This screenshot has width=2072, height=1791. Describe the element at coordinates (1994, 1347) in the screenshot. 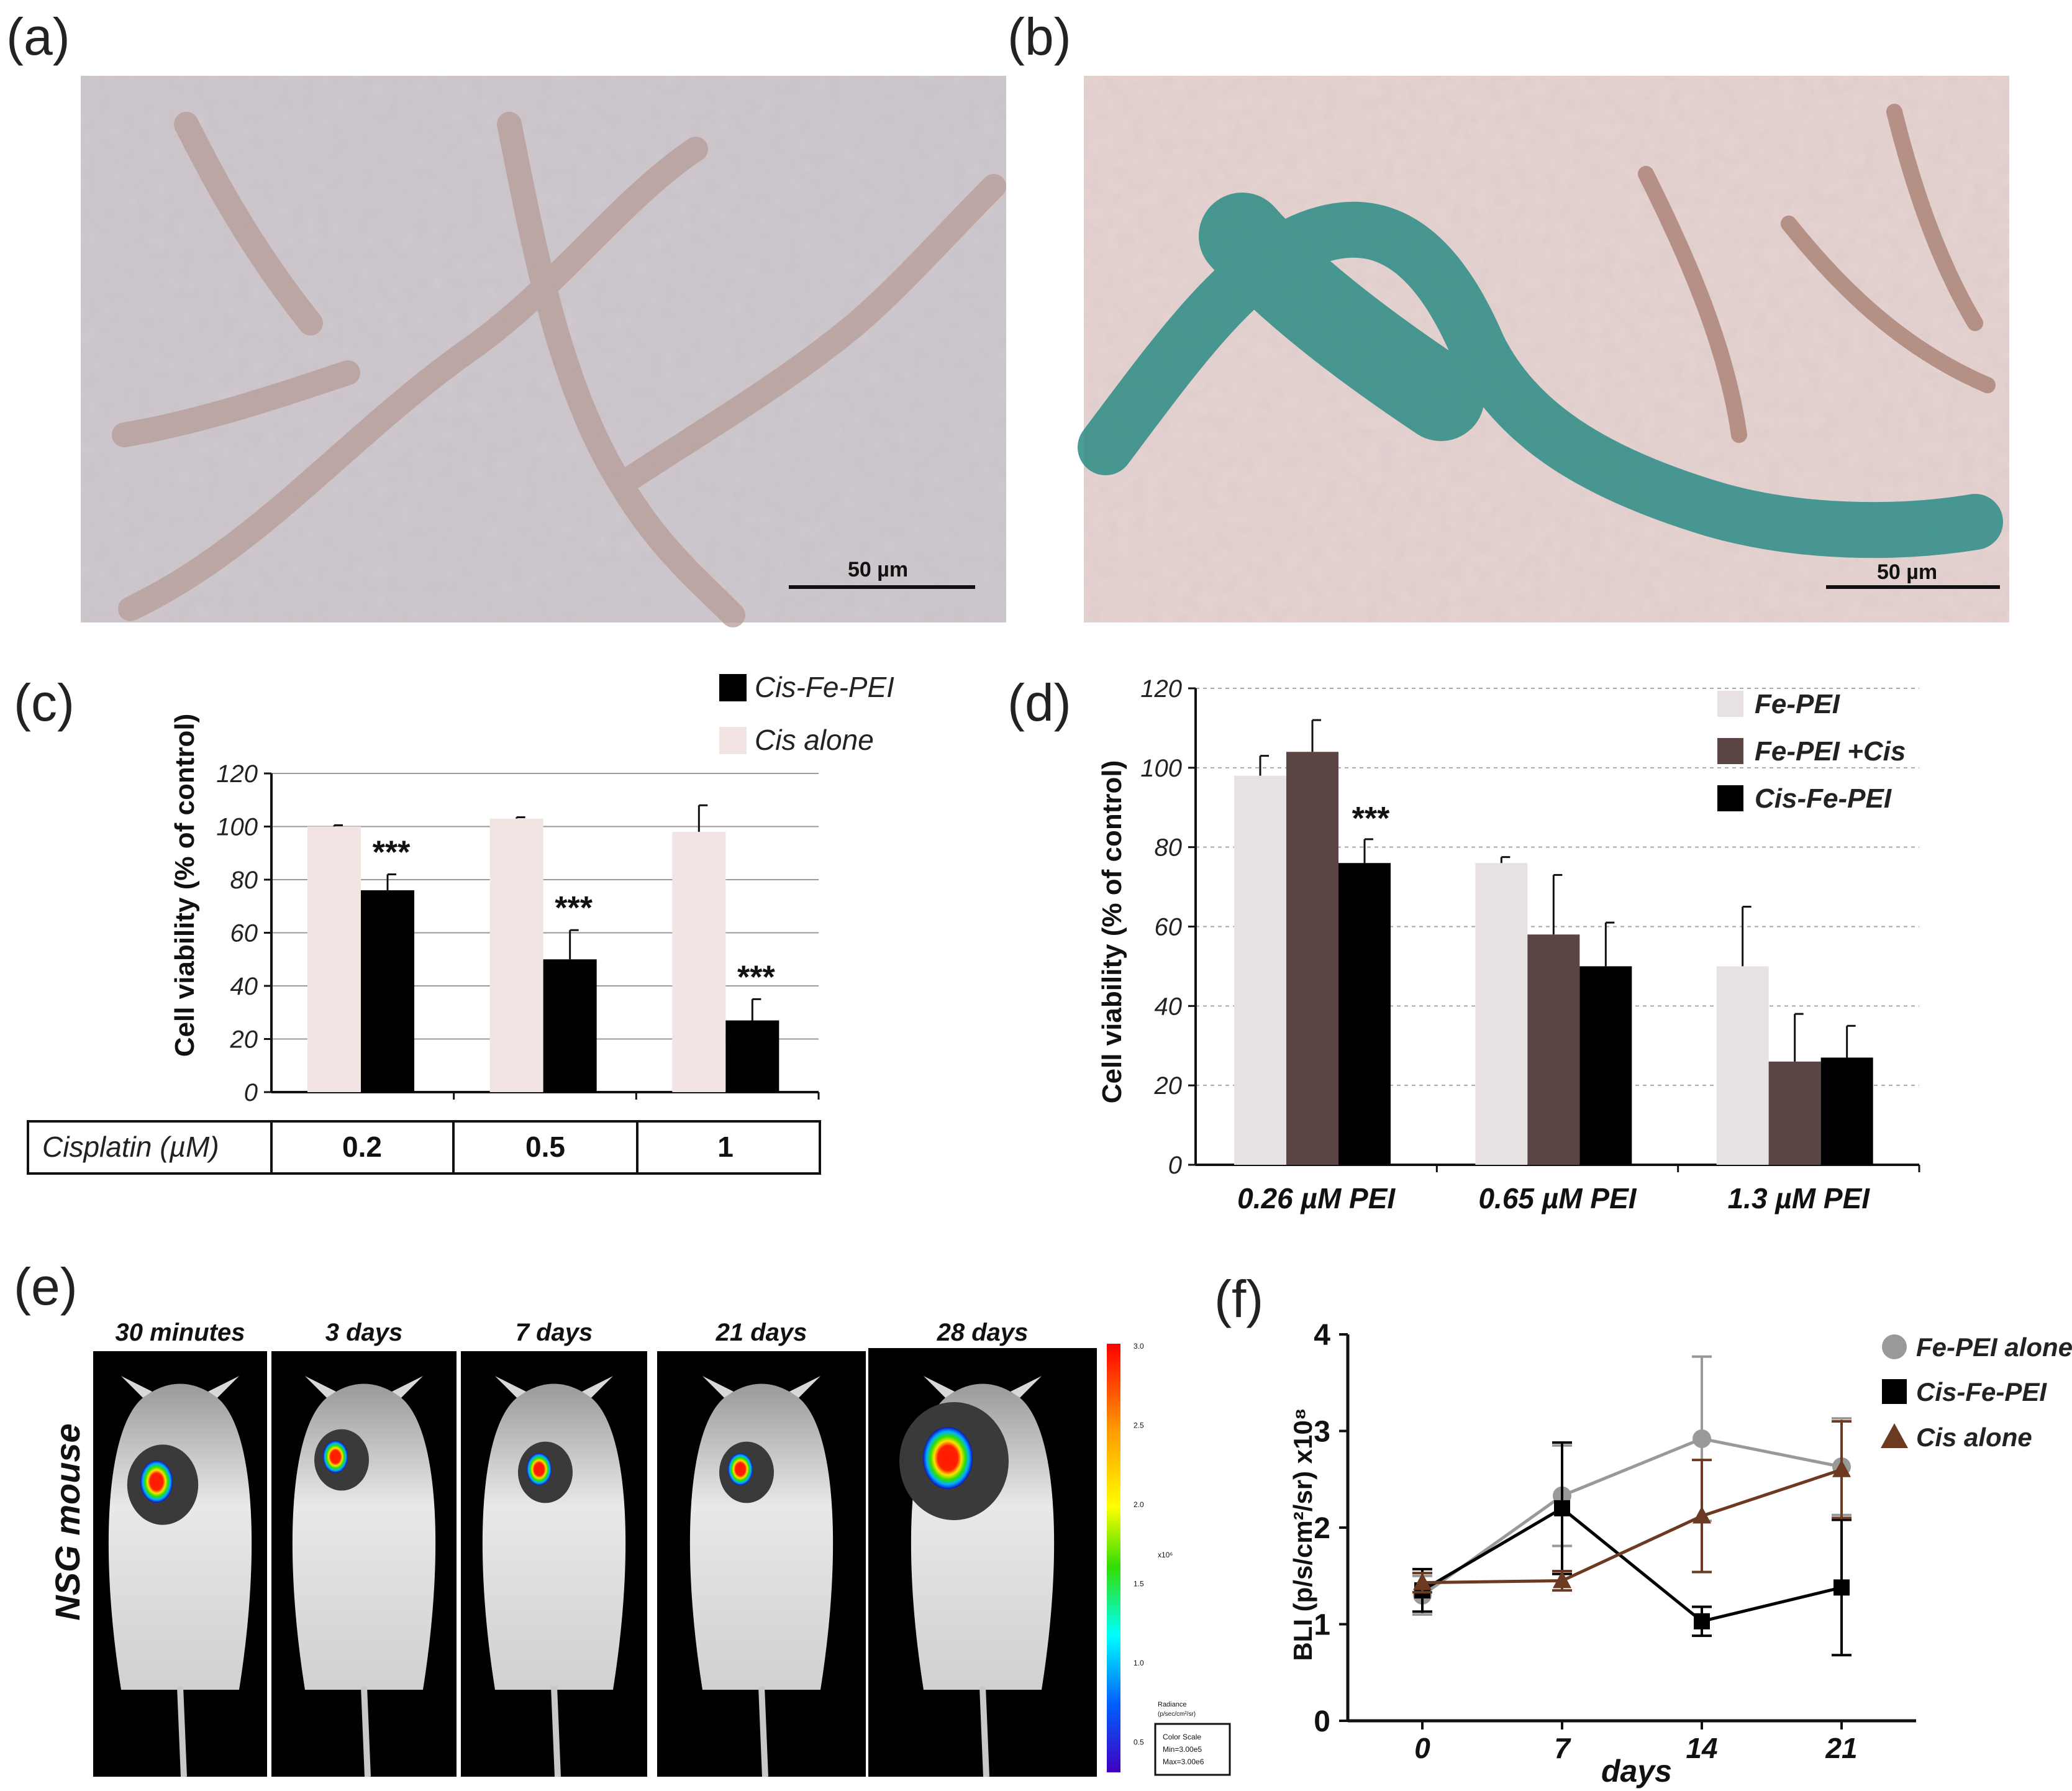

I see `legend-label: Fe-PEI alone` at that location.